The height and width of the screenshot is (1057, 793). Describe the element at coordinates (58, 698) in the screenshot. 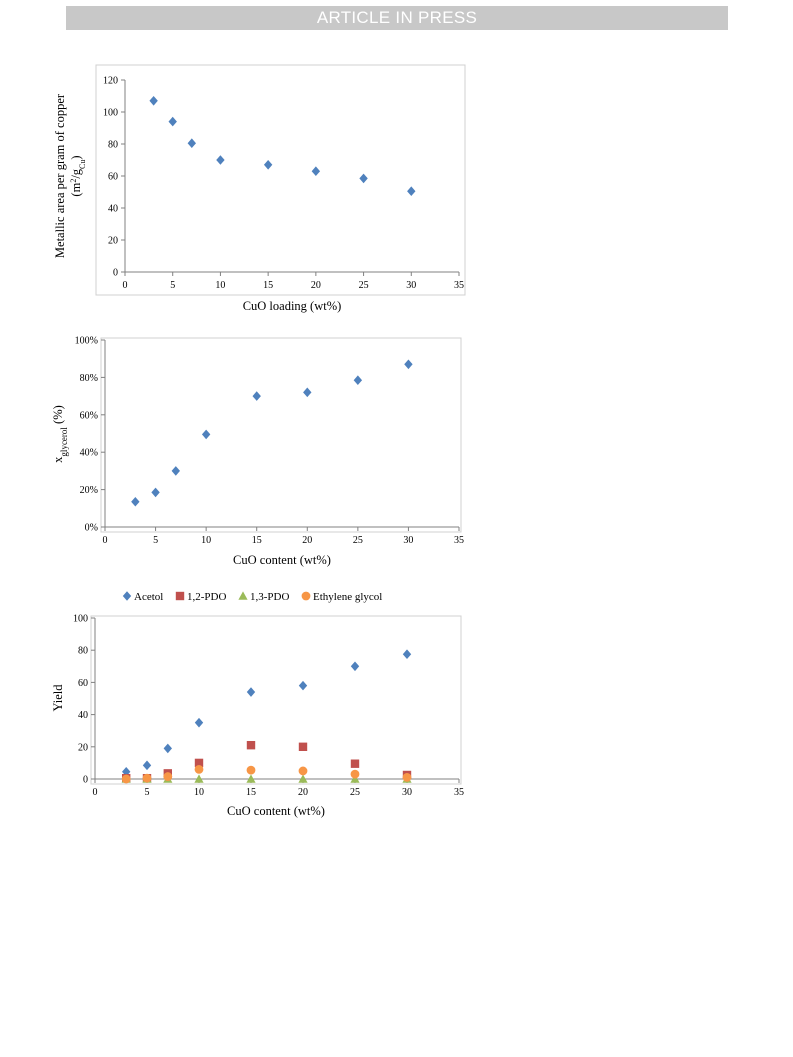

I see `y-axis-label: Yield` at that location.